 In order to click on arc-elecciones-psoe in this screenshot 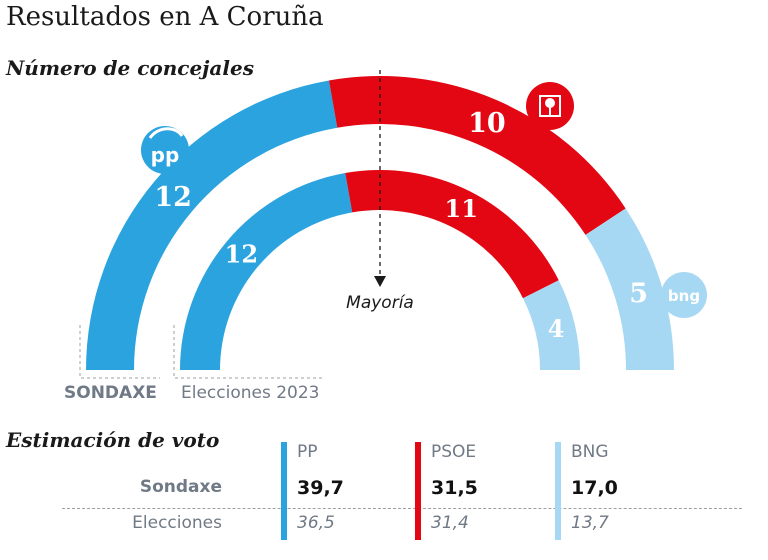, I will do `click(452, 234)`.